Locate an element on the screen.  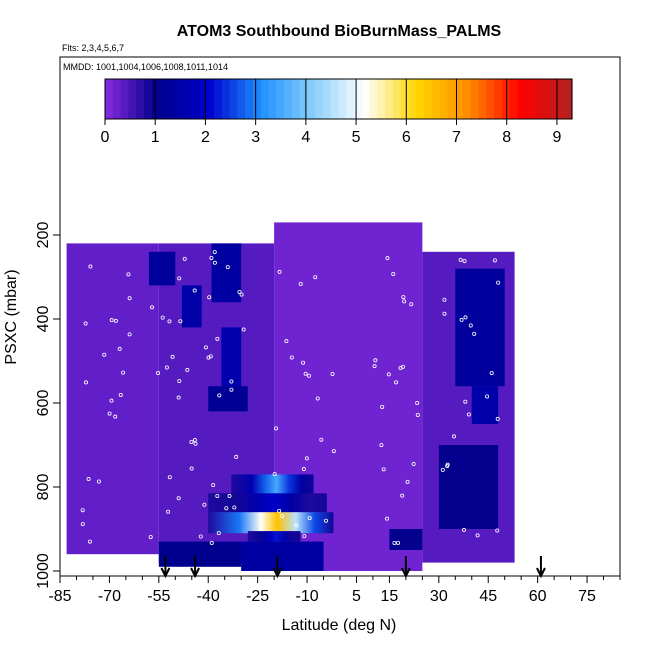
x-tick-label: -10 is located at coordinates (306, 596).